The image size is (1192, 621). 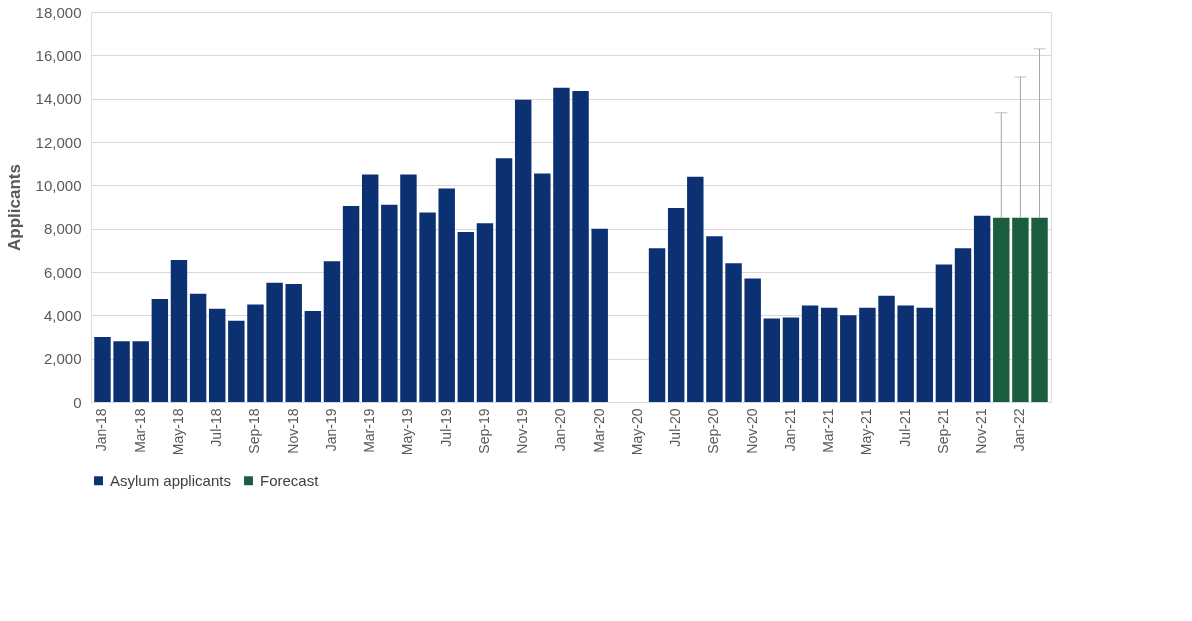 I want to click on y-tick-label: 6,000, so click(x=62, y=272).